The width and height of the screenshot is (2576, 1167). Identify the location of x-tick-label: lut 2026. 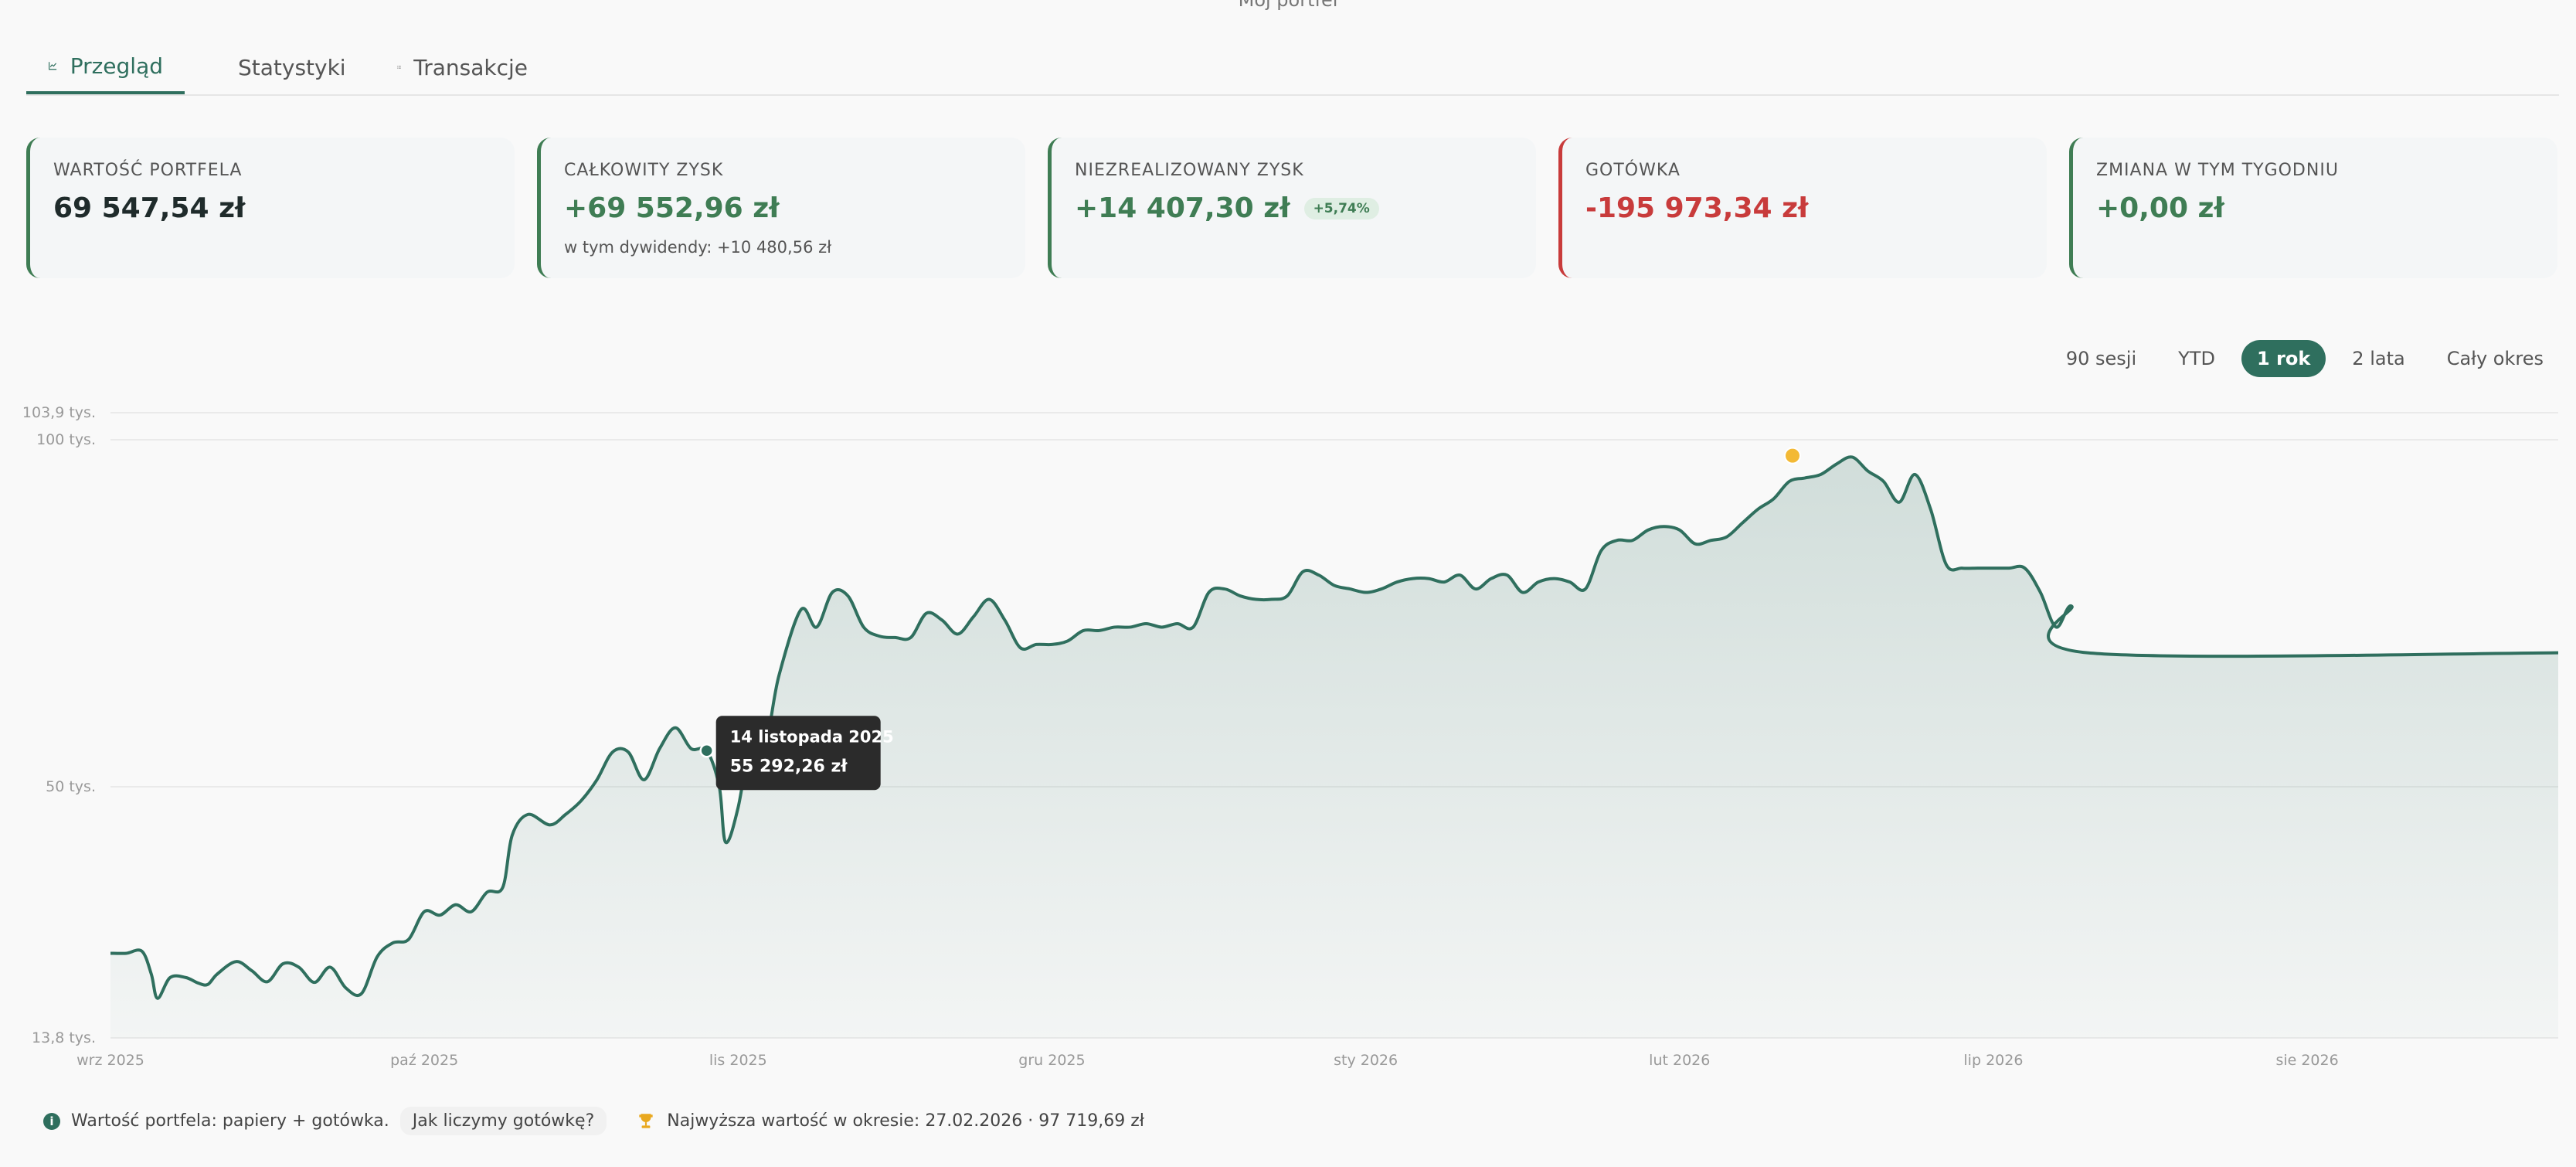
(1679, 1060).